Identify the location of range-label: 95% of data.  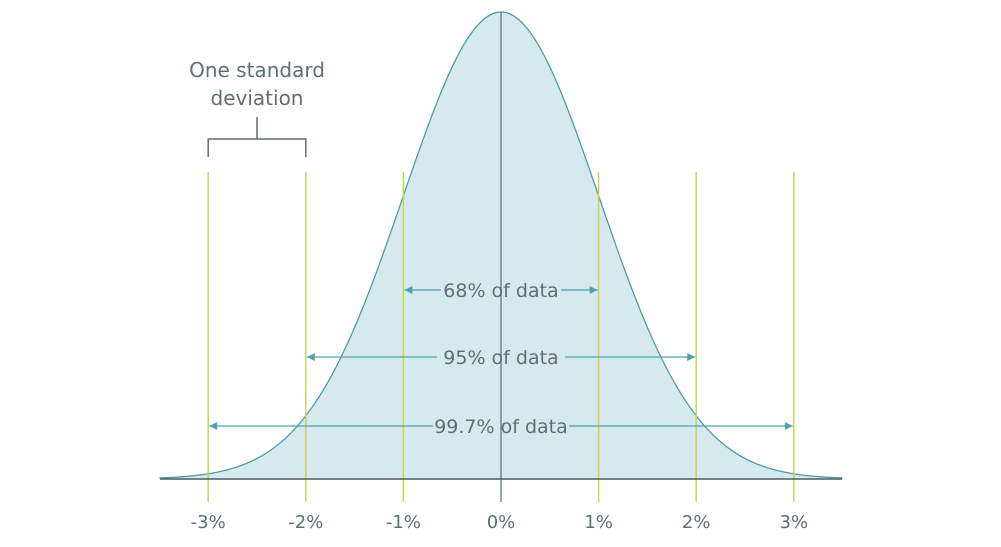
(500, 358).